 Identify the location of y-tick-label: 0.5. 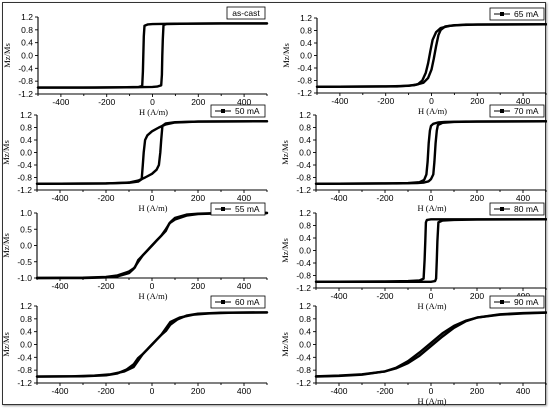
(26, 229).